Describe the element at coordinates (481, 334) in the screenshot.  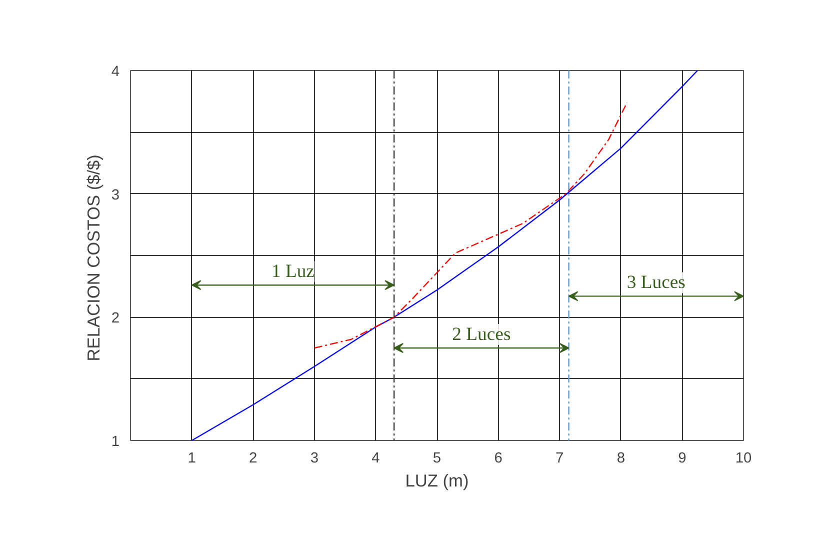
I see `annotation: 2 Luces` at that location.